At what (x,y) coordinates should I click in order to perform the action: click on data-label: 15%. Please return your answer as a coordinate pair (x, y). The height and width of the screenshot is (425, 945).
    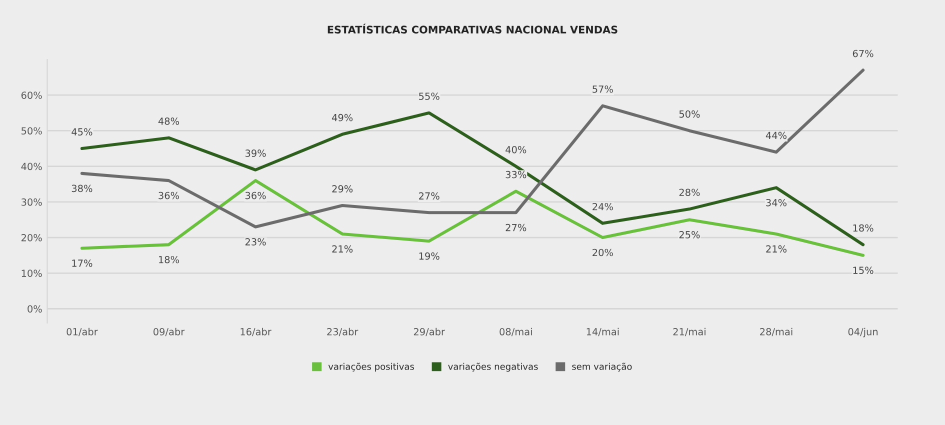
    Looking at the image, I should click on (863, 270).